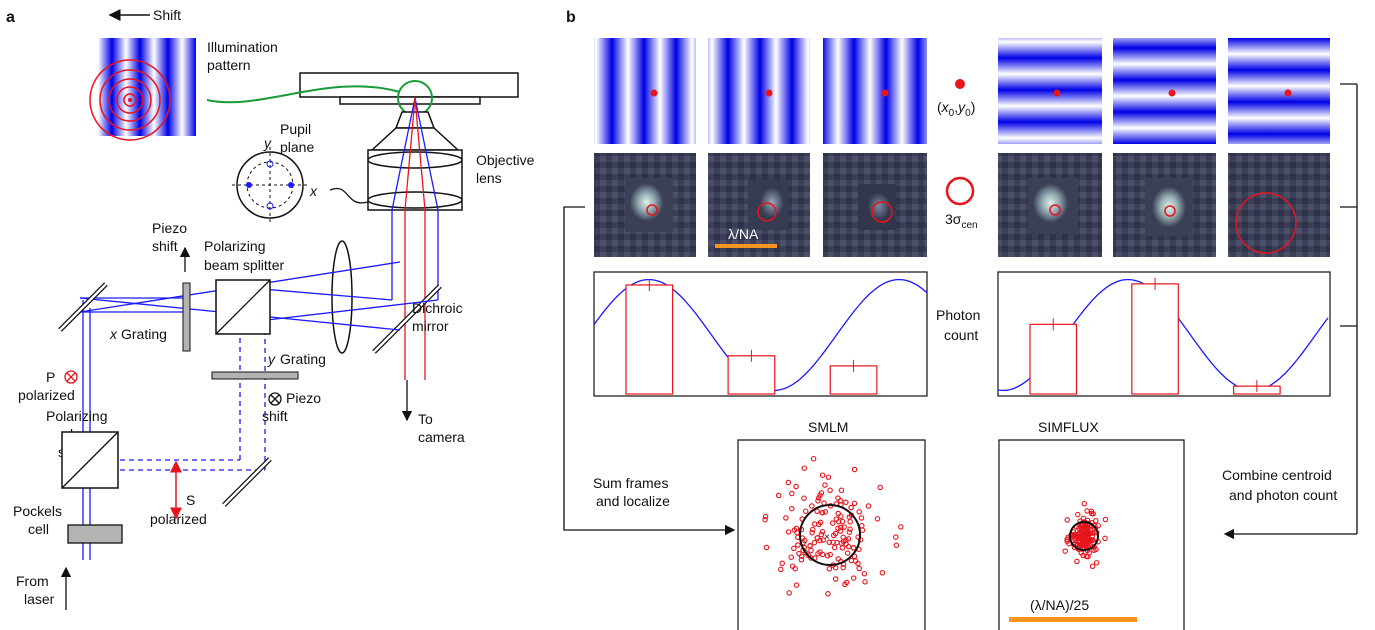 The width and height of the screenshot is (1375, 630). I want to click on smlm-precision-circle, so click(830, 535).